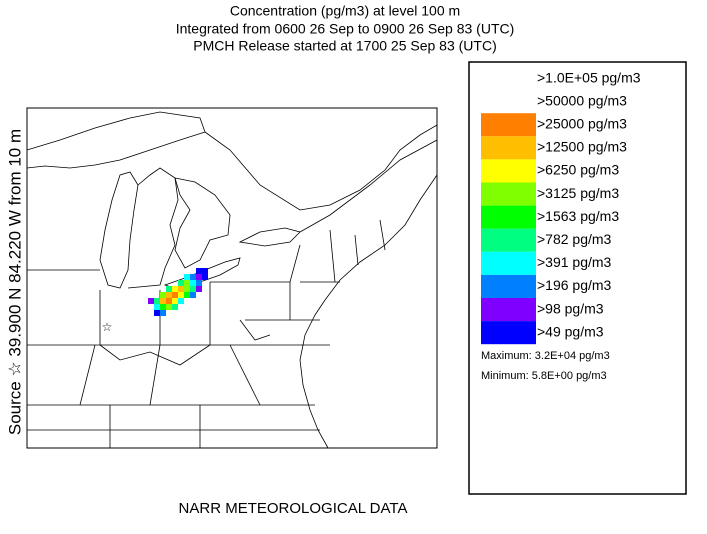  Describe the element at coordinates (185, 342) in the screenshot. I see `rivers` at that location.